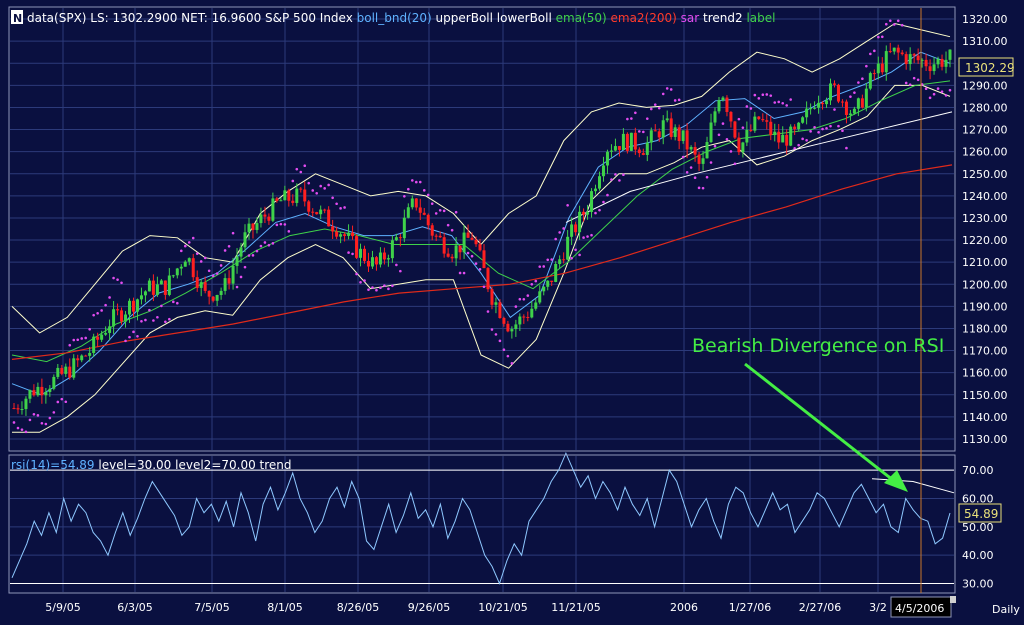  I want to click on price-last-value: 1302.29, so click(990, 68).